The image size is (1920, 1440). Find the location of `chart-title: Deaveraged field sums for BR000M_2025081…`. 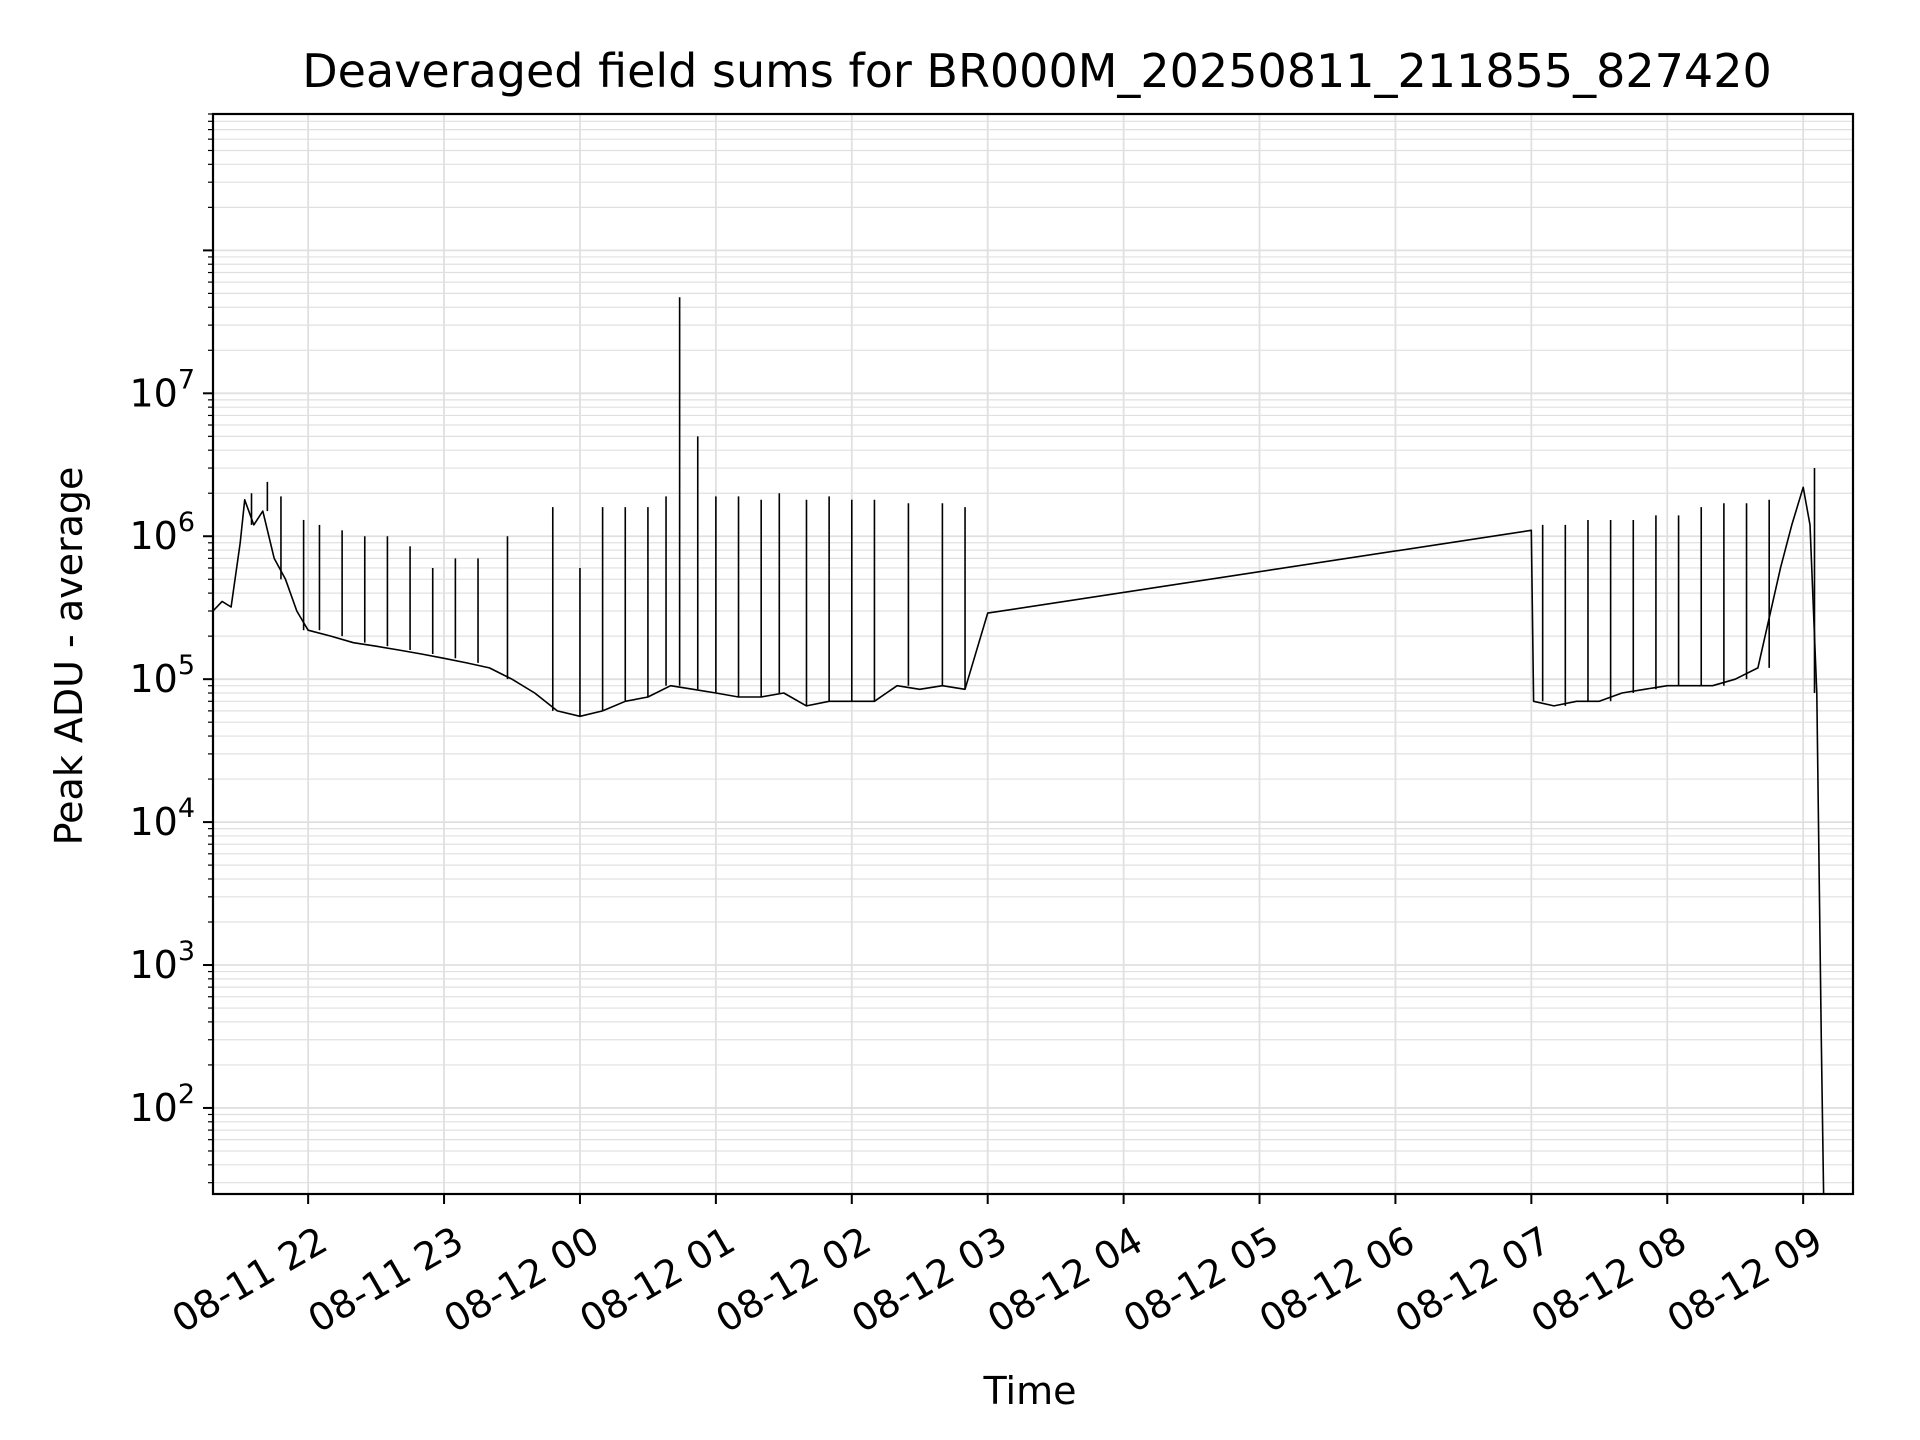

chart-title: Deaveraged field sums for BR000M_2025081… is located at coordinates (1036, 71).